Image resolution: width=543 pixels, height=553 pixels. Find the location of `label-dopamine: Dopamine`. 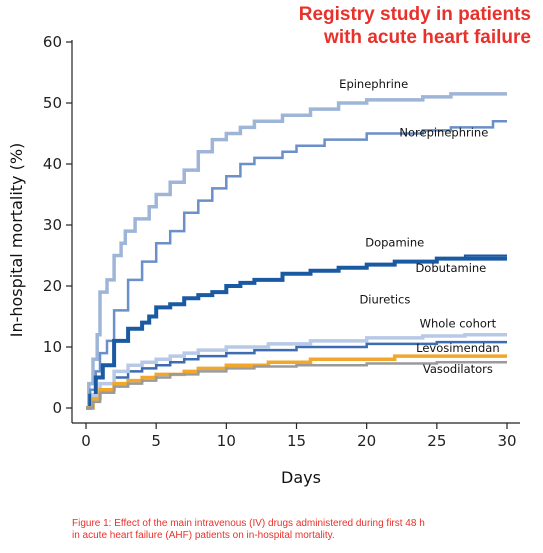

label-dopamine: Dopamine is located at coordinates (394, 242).